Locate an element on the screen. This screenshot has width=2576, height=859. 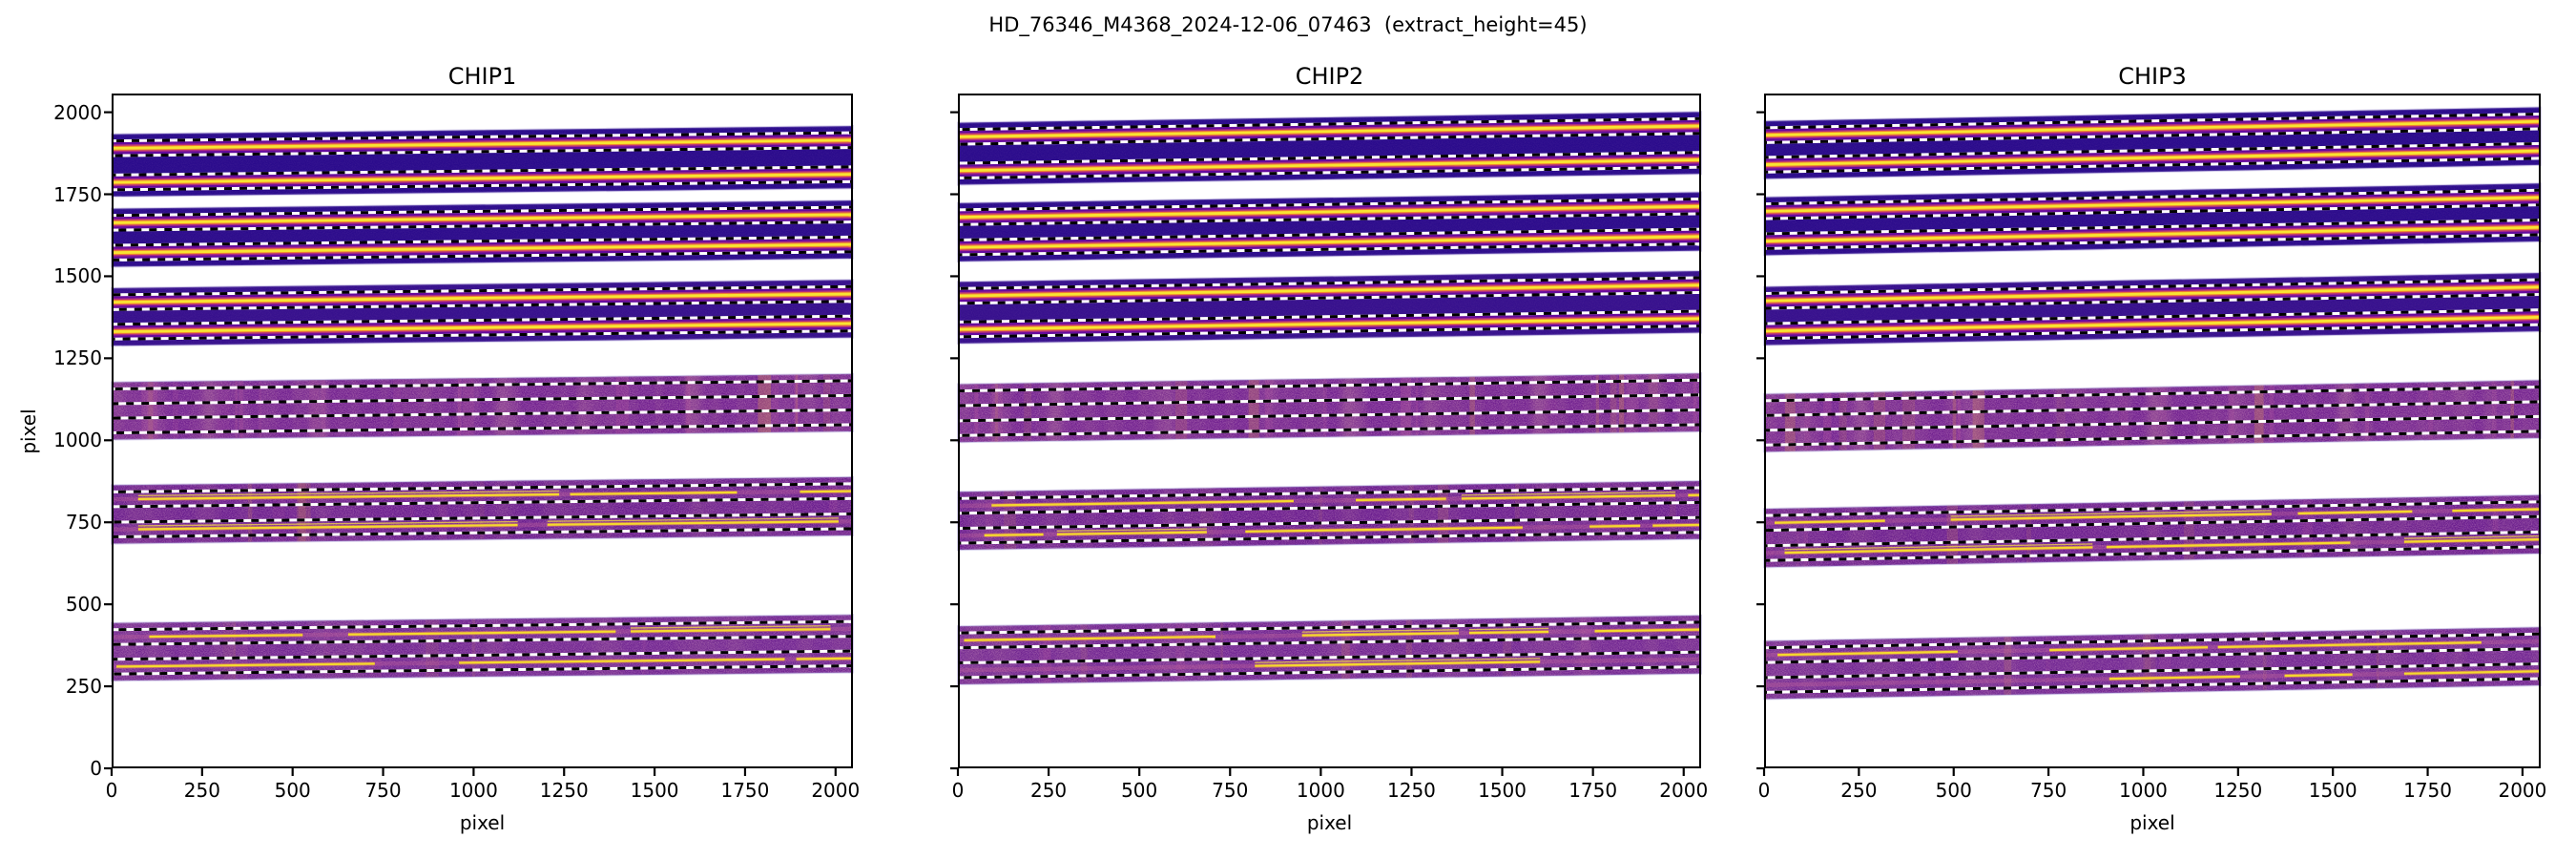
x-tick-label: 1750 is located at coordinates (745, 790).